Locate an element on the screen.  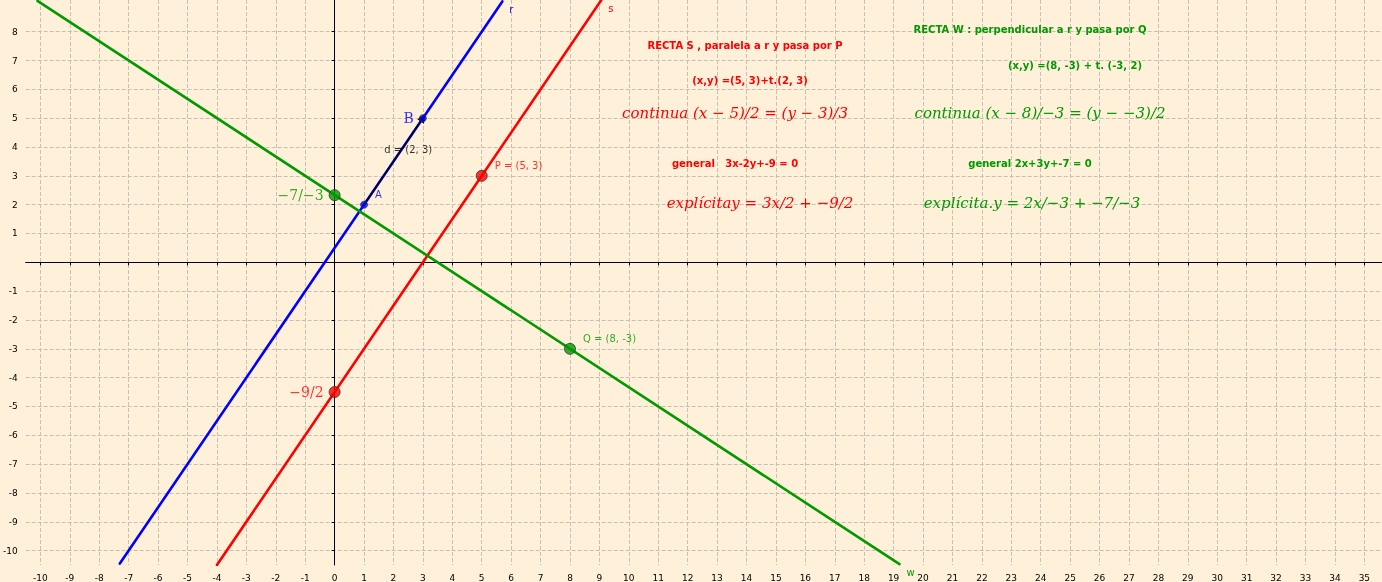
x-tick-label: -10 is located at coordinates (41, 577).